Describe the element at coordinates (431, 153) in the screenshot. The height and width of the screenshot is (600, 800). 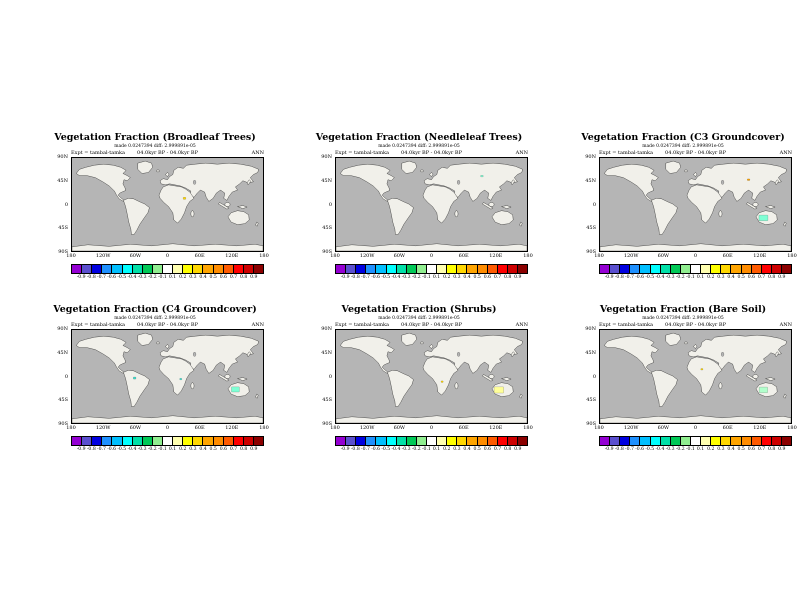
I see `panel-period-label: 04.0kyr BP - 04.0kyr BP` at that location.